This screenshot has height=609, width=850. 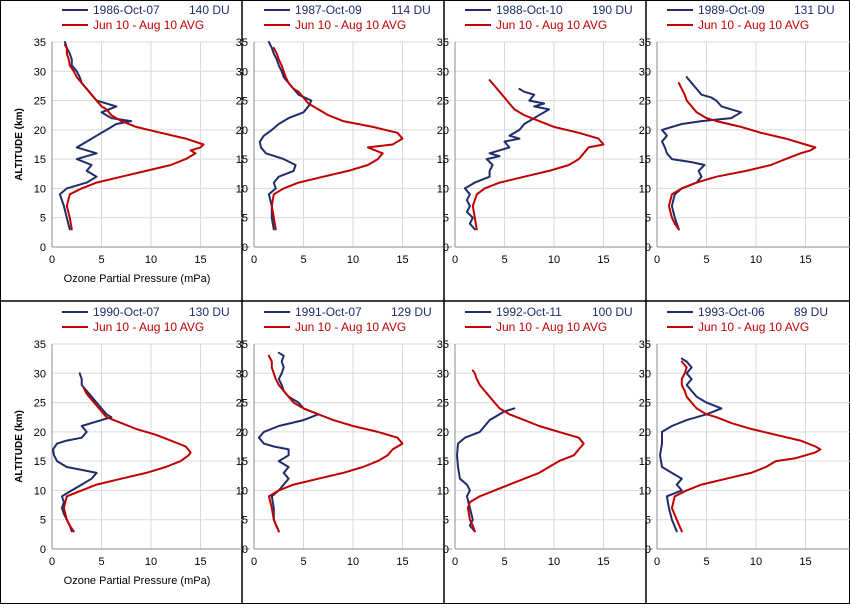 What do you see at coordinates (126, 312) in the screenshot?
I see `legend-sounding-date: 1990-Oct-07` at bounding box center [126, 312].